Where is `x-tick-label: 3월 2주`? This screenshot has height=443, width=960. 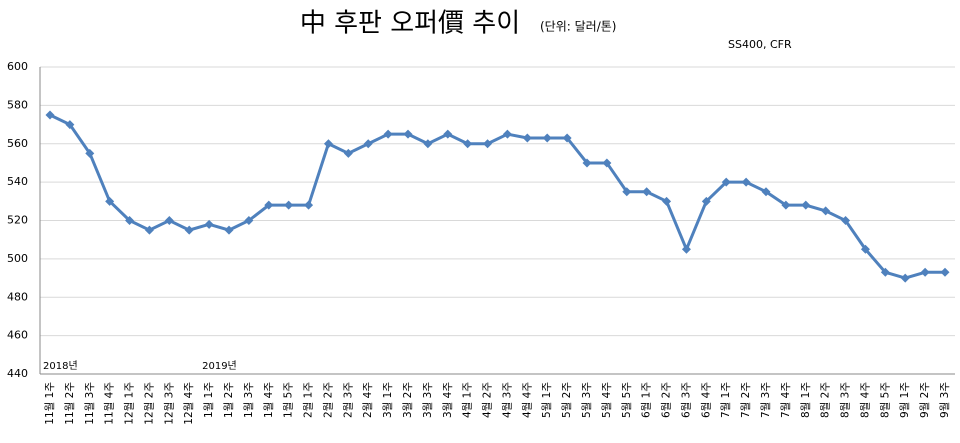 x-tick-label: 3월 2주 is located at coordinates (408, 400).